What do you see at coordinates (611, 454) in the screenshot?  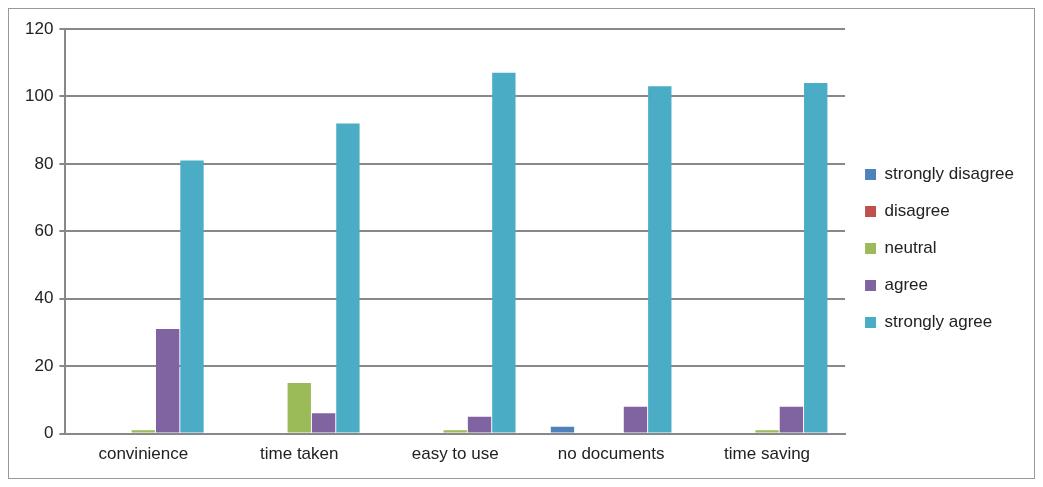 I see `x-tick-label: no documents` at bounding box center [611, 454].